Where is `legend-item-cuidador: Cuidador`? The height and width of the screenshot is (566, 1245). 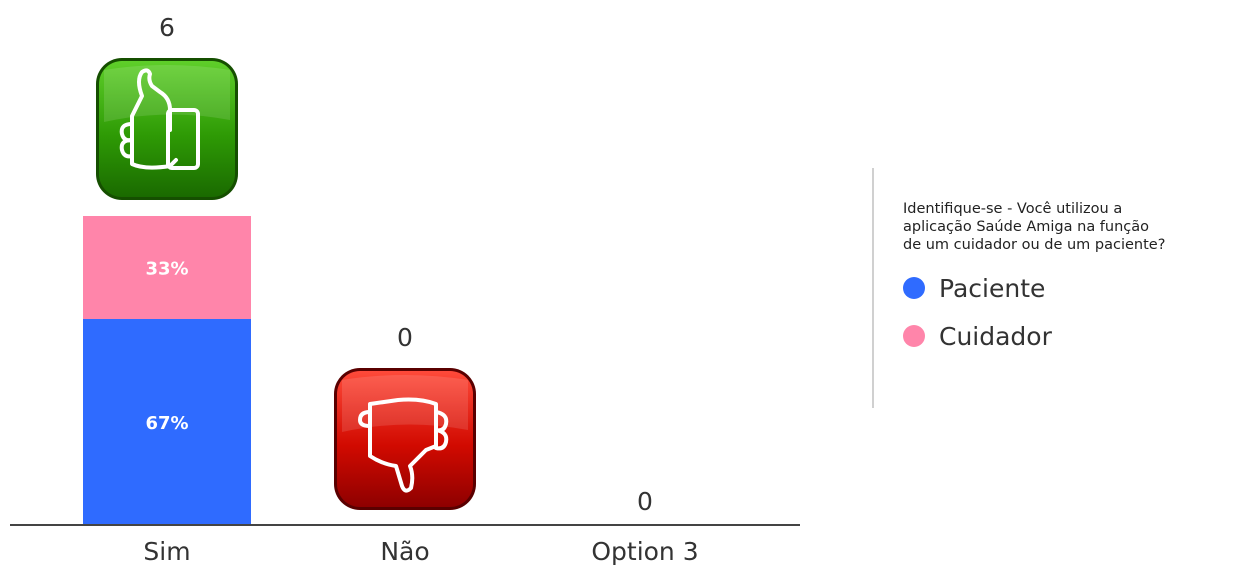 legend-item-cuidador: Cuidador is located at coordinates (1073, 336).